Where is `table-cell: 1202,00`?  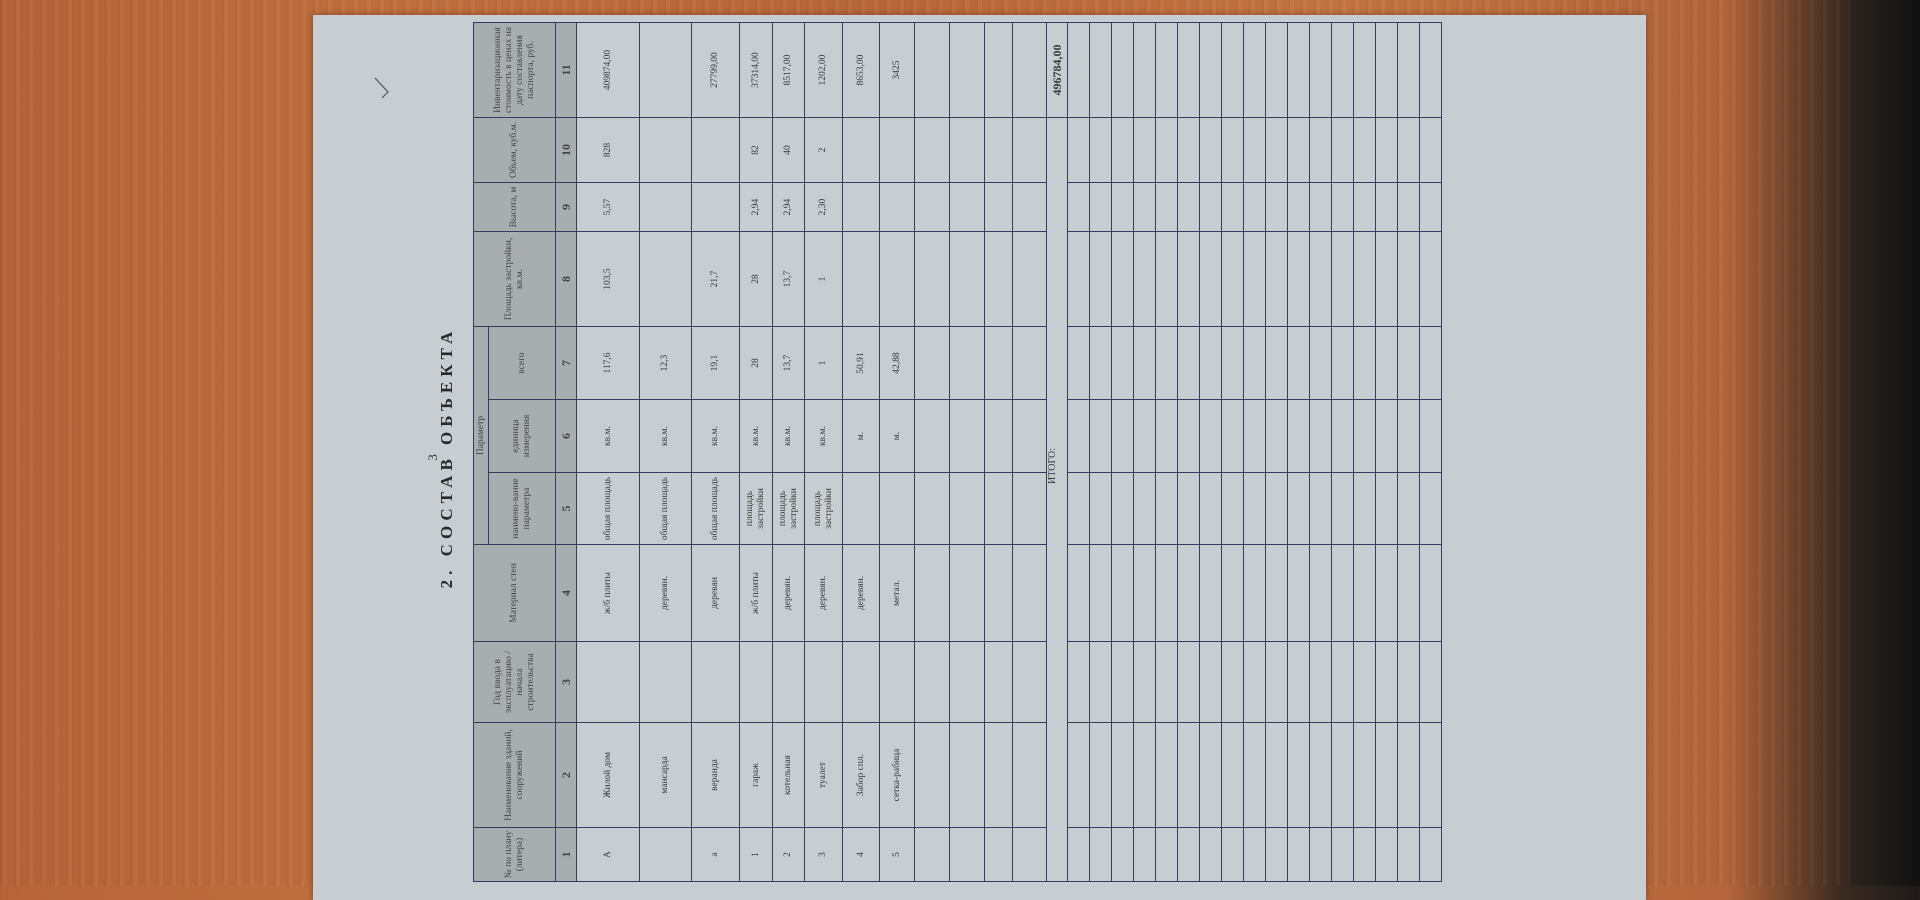 table-cell: 1202,00 is located at coordinates (823, 70).